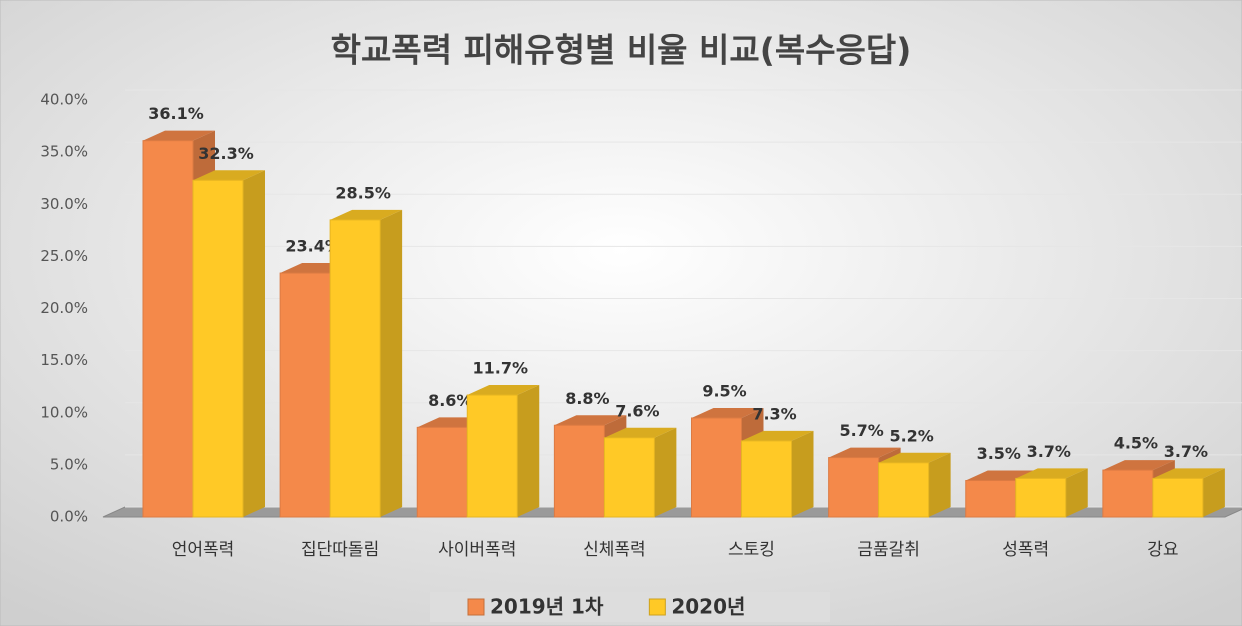  Describe the element at coordinates (226, 153) in the screenshot. I see `value-label: 32.3%` at that location.